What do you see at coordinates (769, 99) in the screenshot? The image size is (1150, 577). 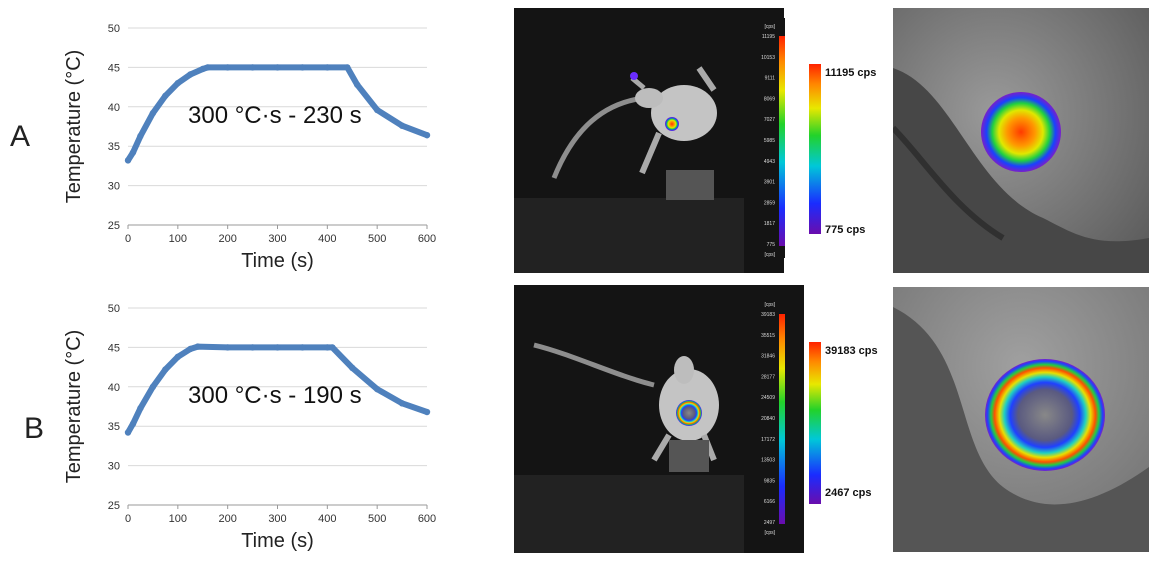 I see `colorbar-tick-label: 8069` at bounding box center [769, 99].